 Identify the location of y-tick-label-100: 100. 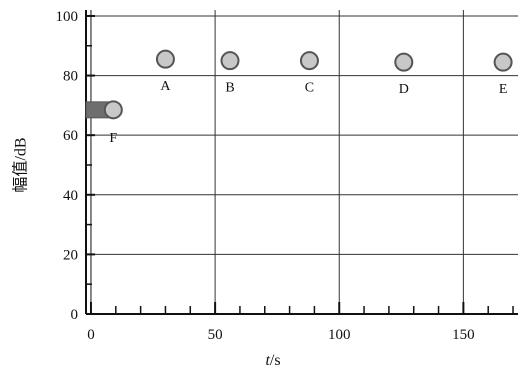
(67, 17).